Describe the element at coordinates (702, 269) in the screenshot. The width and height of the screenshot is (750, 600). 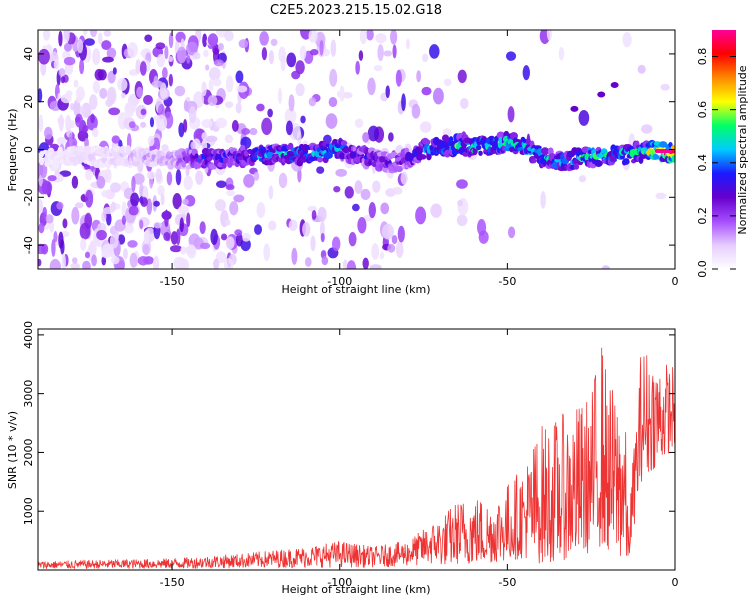
I see `colorbar-tick-label: 0.0` at that location.